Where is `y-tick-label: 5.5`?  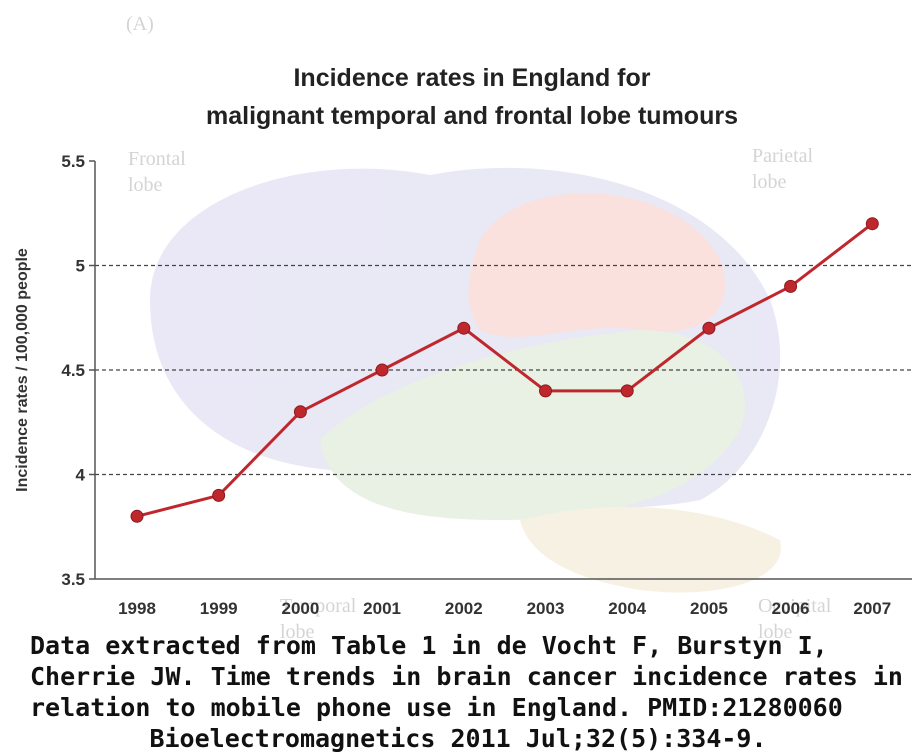 y-tick-label: 5.5 is located at coordinates (73, 161).